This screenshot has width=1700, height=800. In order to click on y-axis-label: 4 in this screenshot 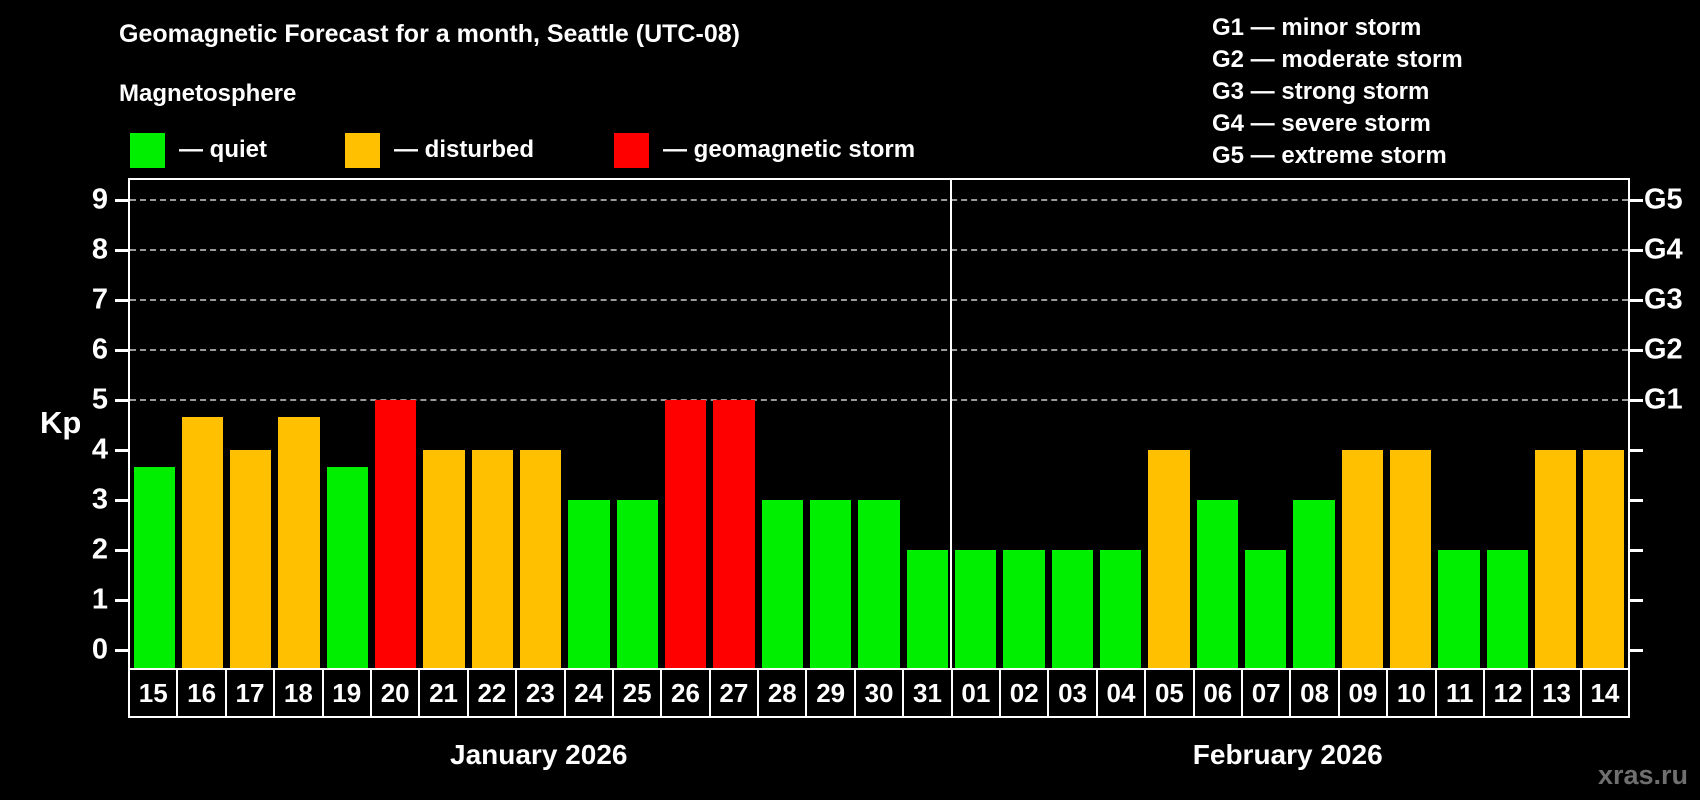, I will do `click(99, 449)`.